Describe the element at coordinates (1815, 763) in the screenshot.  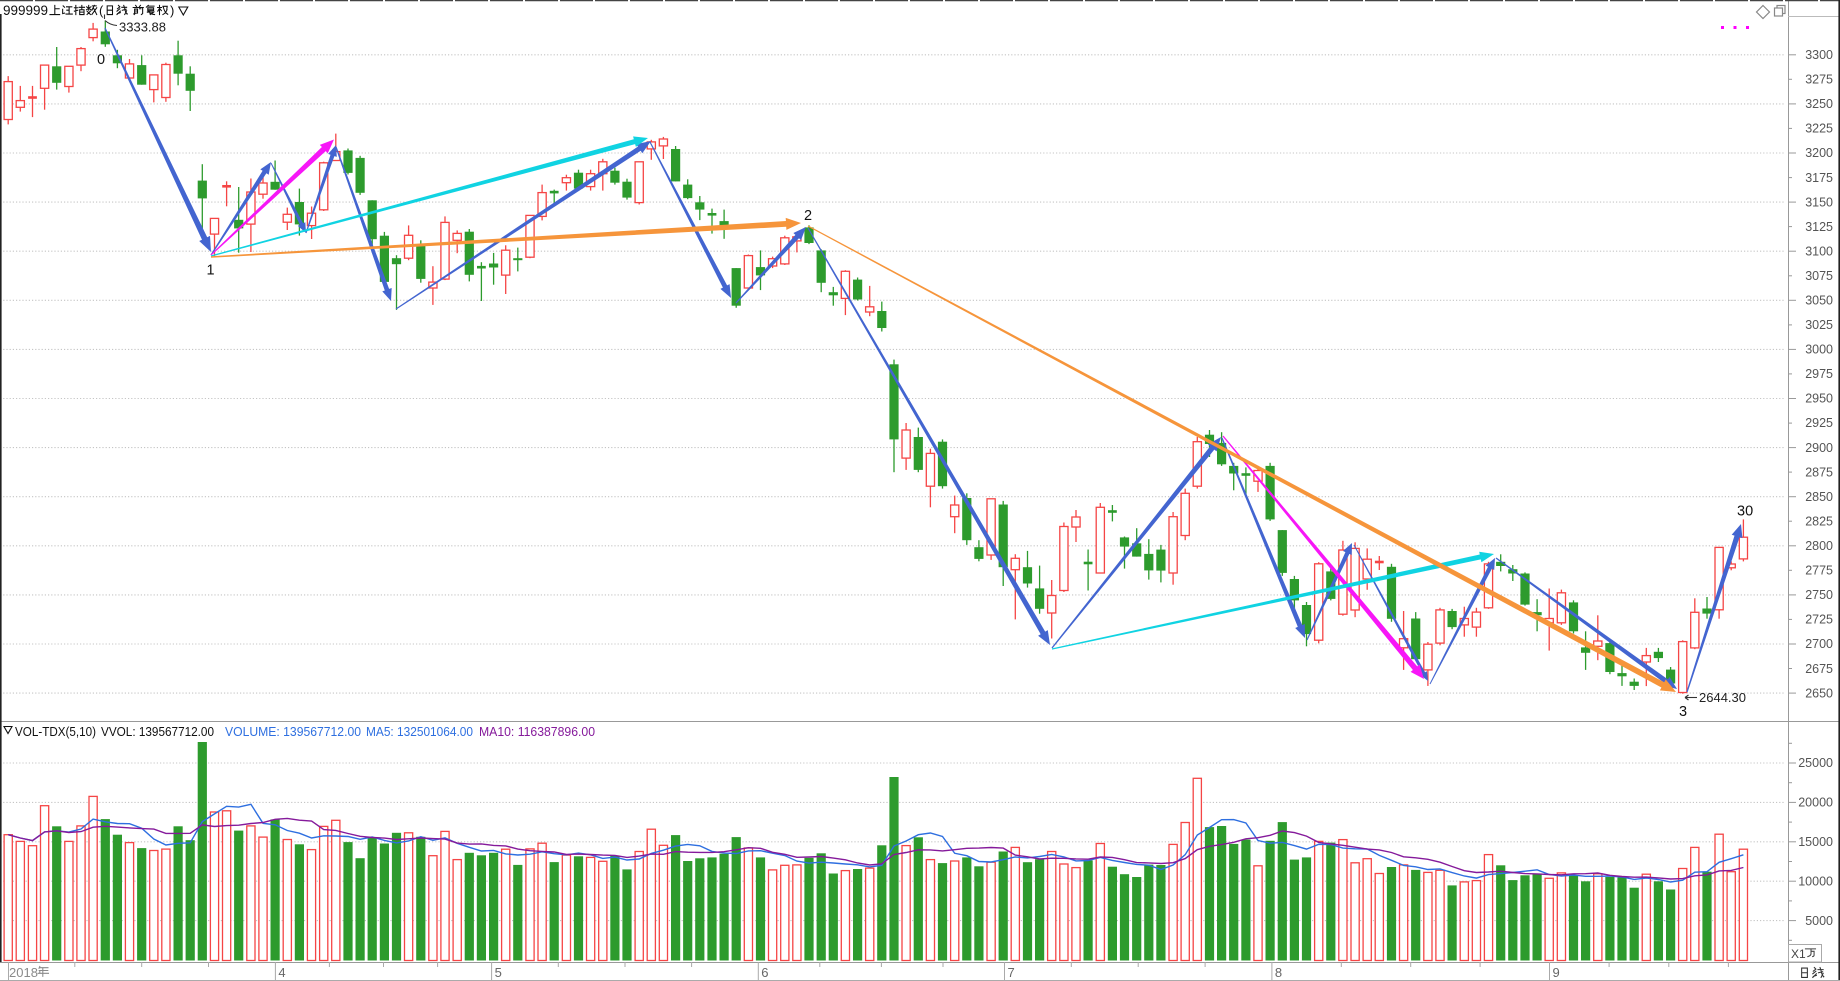
I see `svg-text: 25000` at that location.